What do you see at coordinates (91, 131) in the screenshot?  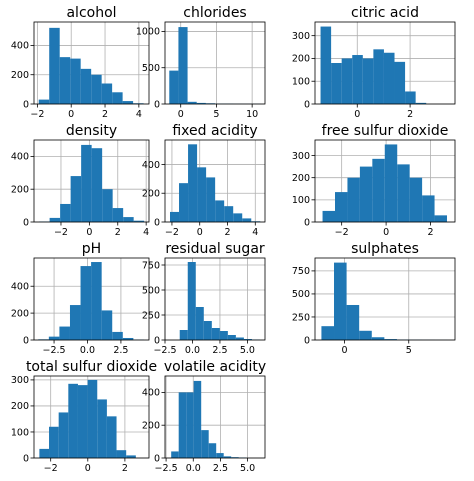 I see `panel-title: density` at bounding box center [91, 131].